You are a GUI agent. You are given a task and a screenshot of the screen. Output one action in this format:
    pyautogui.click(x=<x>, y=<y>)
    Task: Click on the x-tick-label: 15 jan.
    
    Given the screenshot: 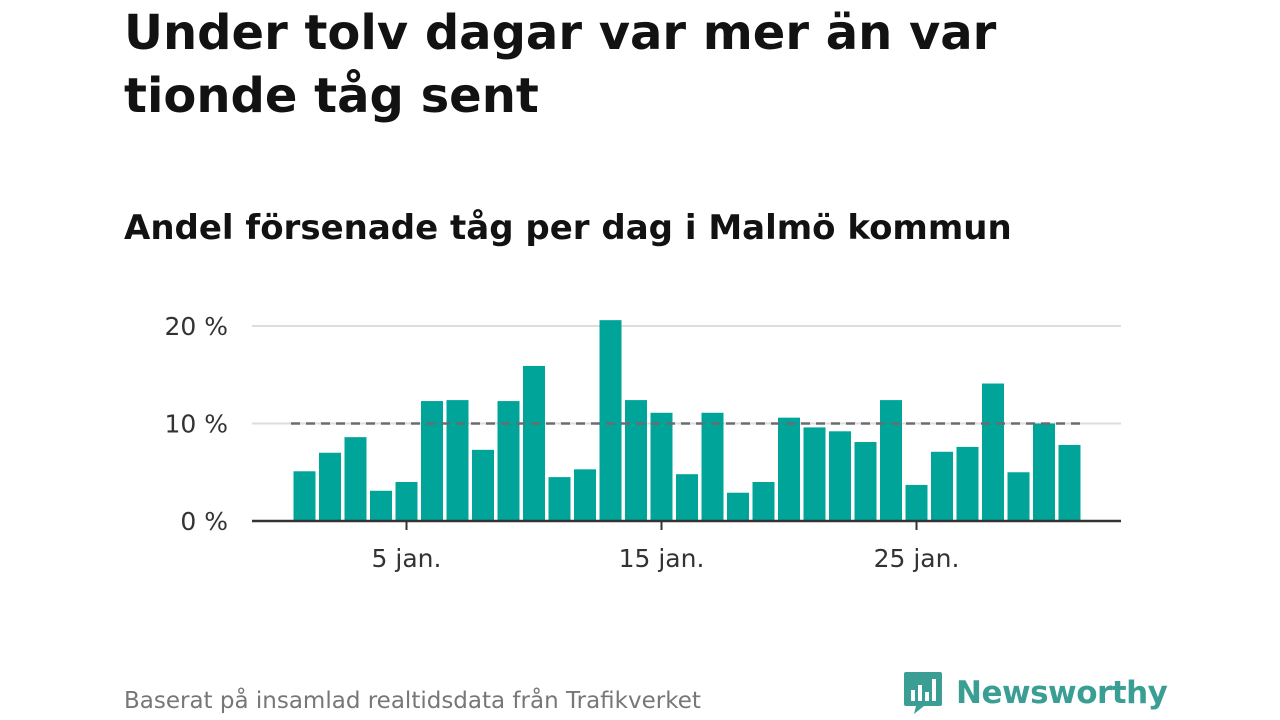 What is the action you would take?
    pyautogui.click(x=662, y=558)
    